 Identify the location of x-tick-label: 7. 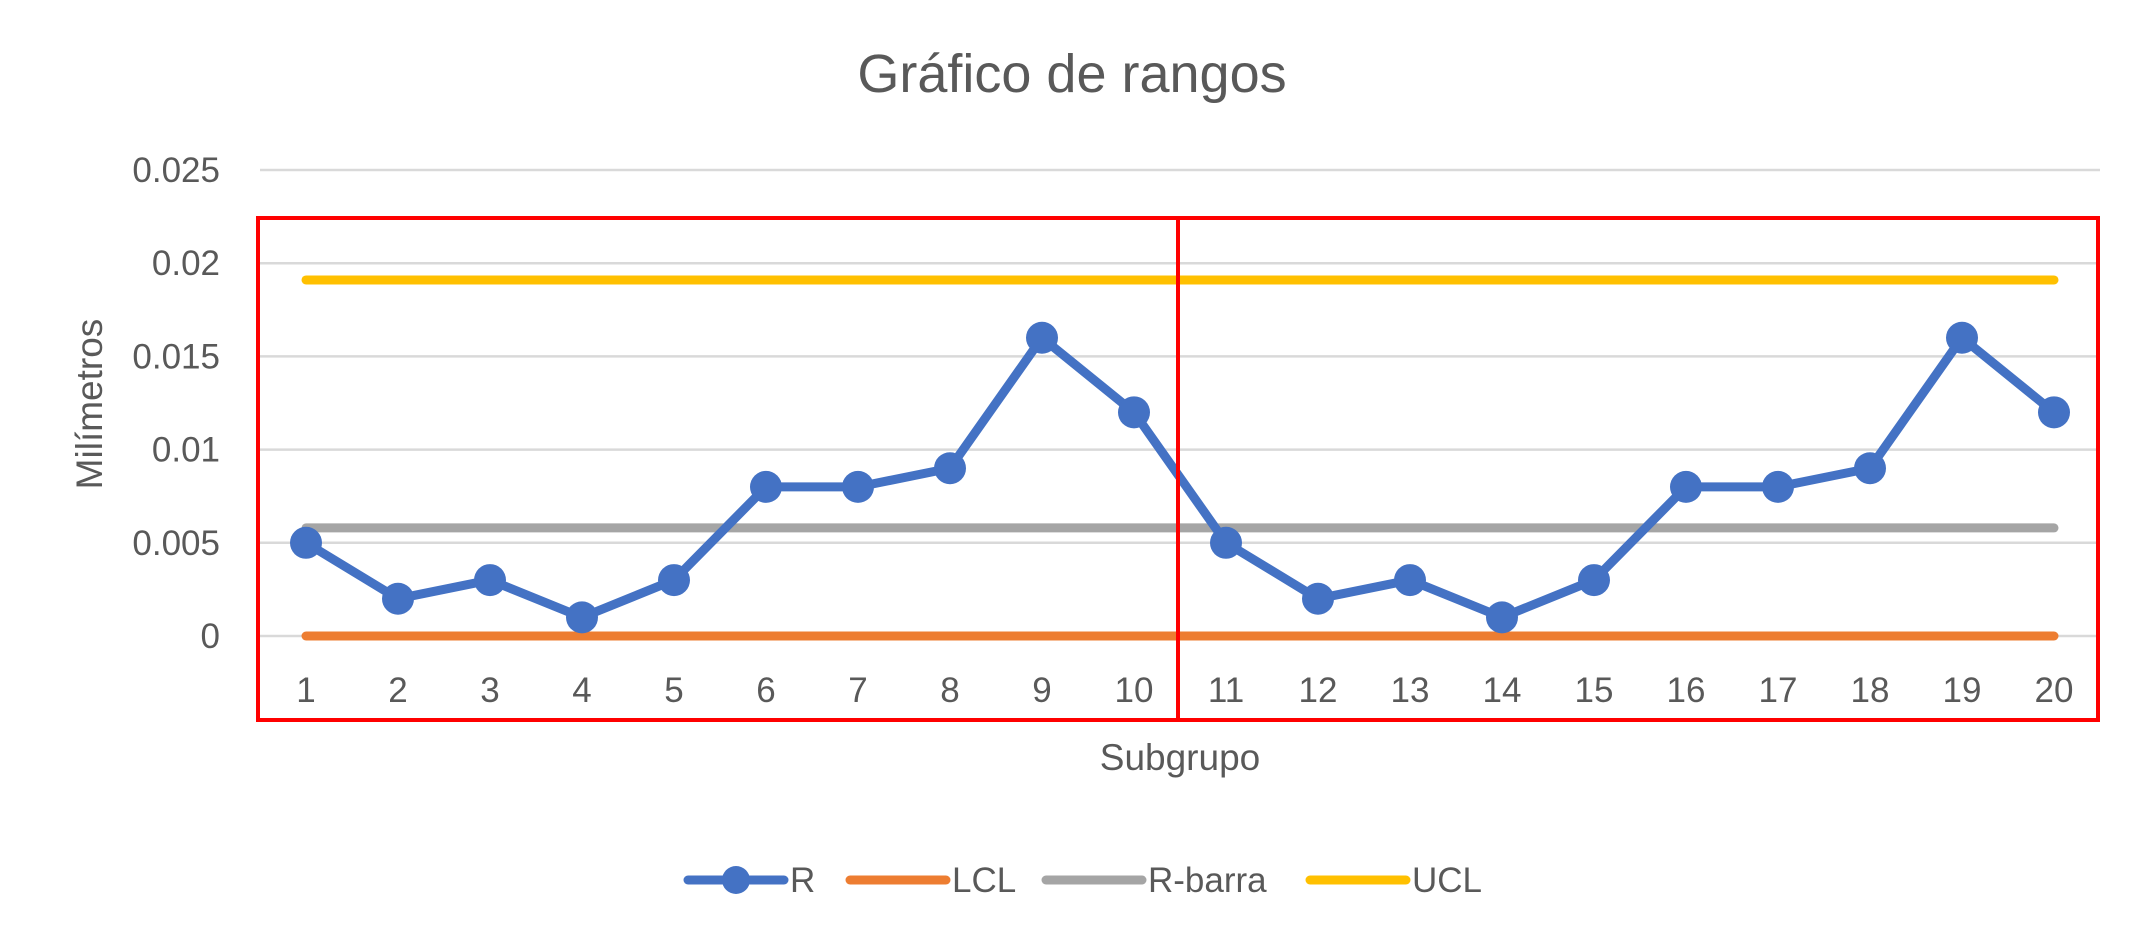
(857, 690).